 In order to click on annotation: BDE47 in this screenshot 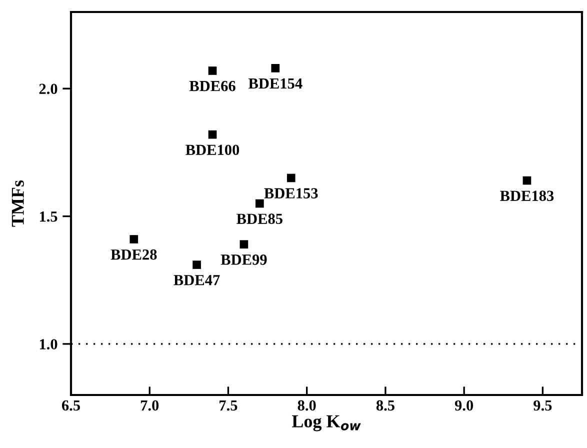, I will do `click(197, 280)`.